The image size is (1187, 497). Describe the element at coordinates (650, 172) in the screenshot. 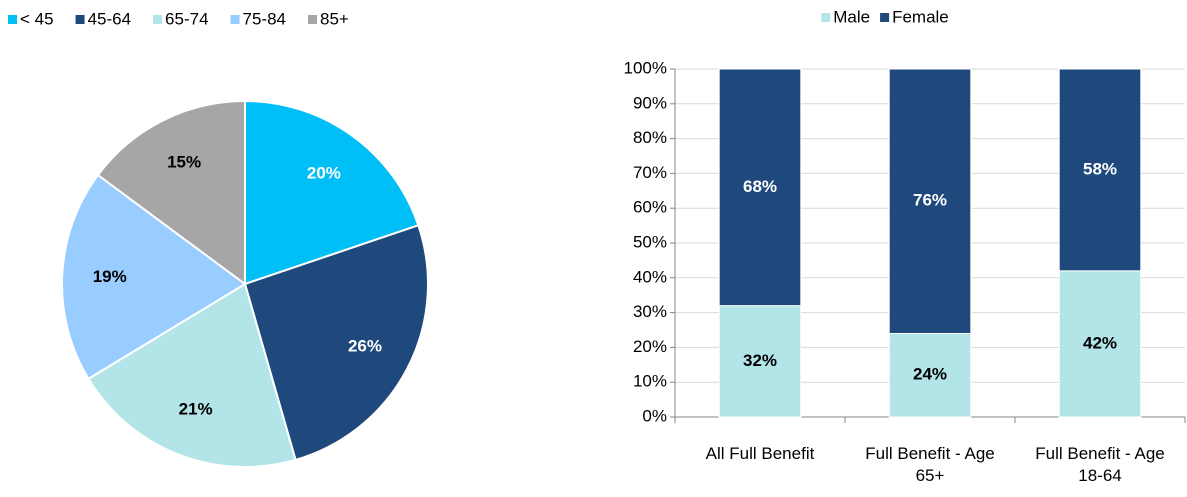

I see `y-tick-label: 70%` at that location.